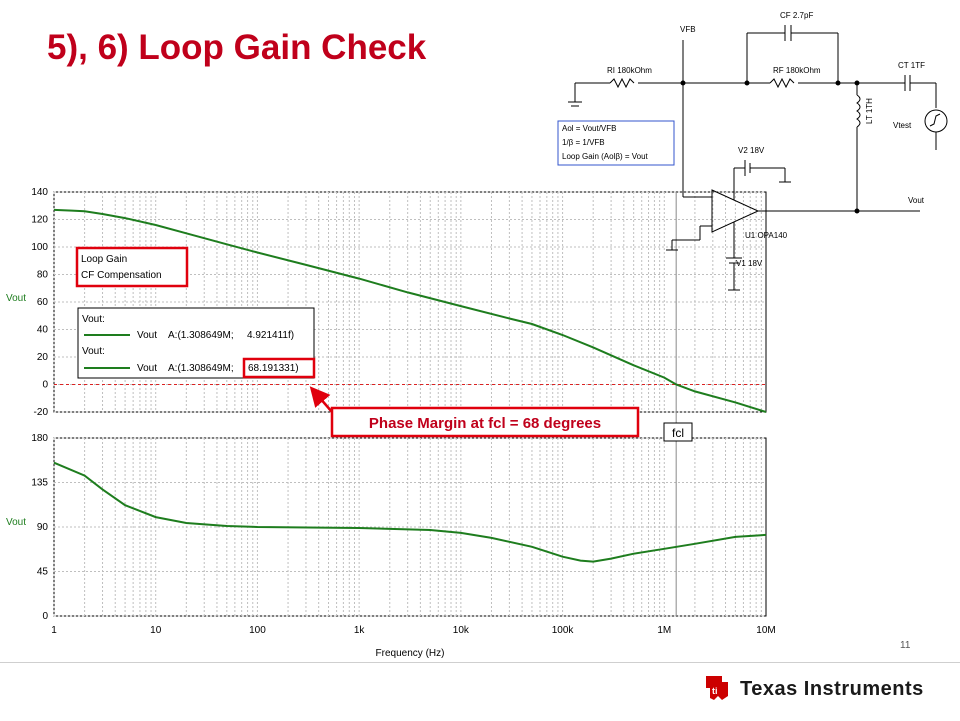 This screenshot has height=721, width=960. Describe the element at coordinates (201, 368) in the screenshot. I see `cursor-row2-prefix: A:(1.308649M;` at that location.